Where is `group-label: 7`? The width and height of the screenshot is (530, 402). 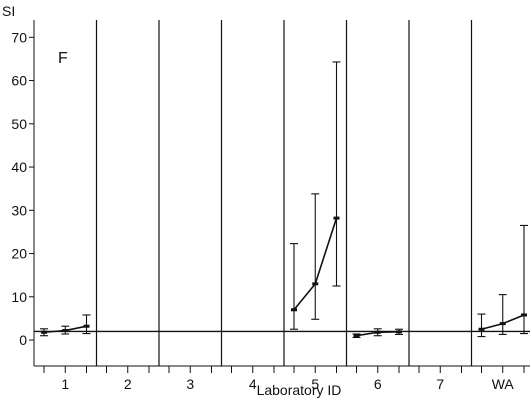 group-label: 7 is located at coordinates (440, 384).